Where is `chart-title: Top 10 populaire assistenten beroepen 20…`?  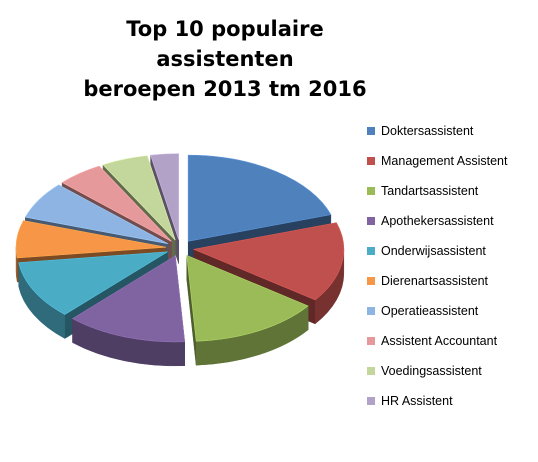
chart-title: Top 10 populaire assistenten beroepen 20… is located at coordinates (225, 59).